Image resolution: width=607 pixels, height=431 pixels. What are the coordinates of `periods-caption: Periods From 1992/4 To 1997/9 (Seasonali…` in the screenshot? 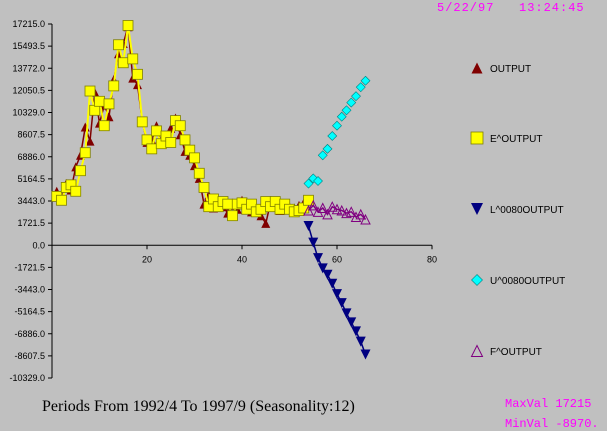 It's located at (198, 406).